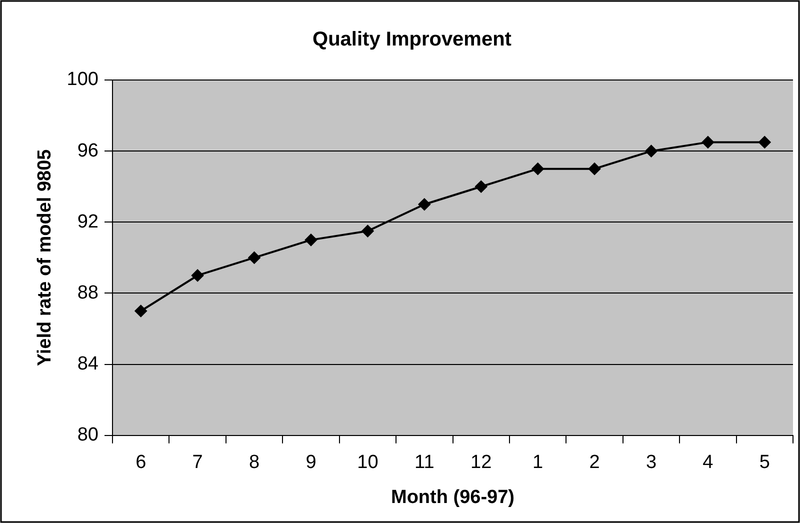  I want to click on chart-title: Quality Improvement, so click(412, 39).